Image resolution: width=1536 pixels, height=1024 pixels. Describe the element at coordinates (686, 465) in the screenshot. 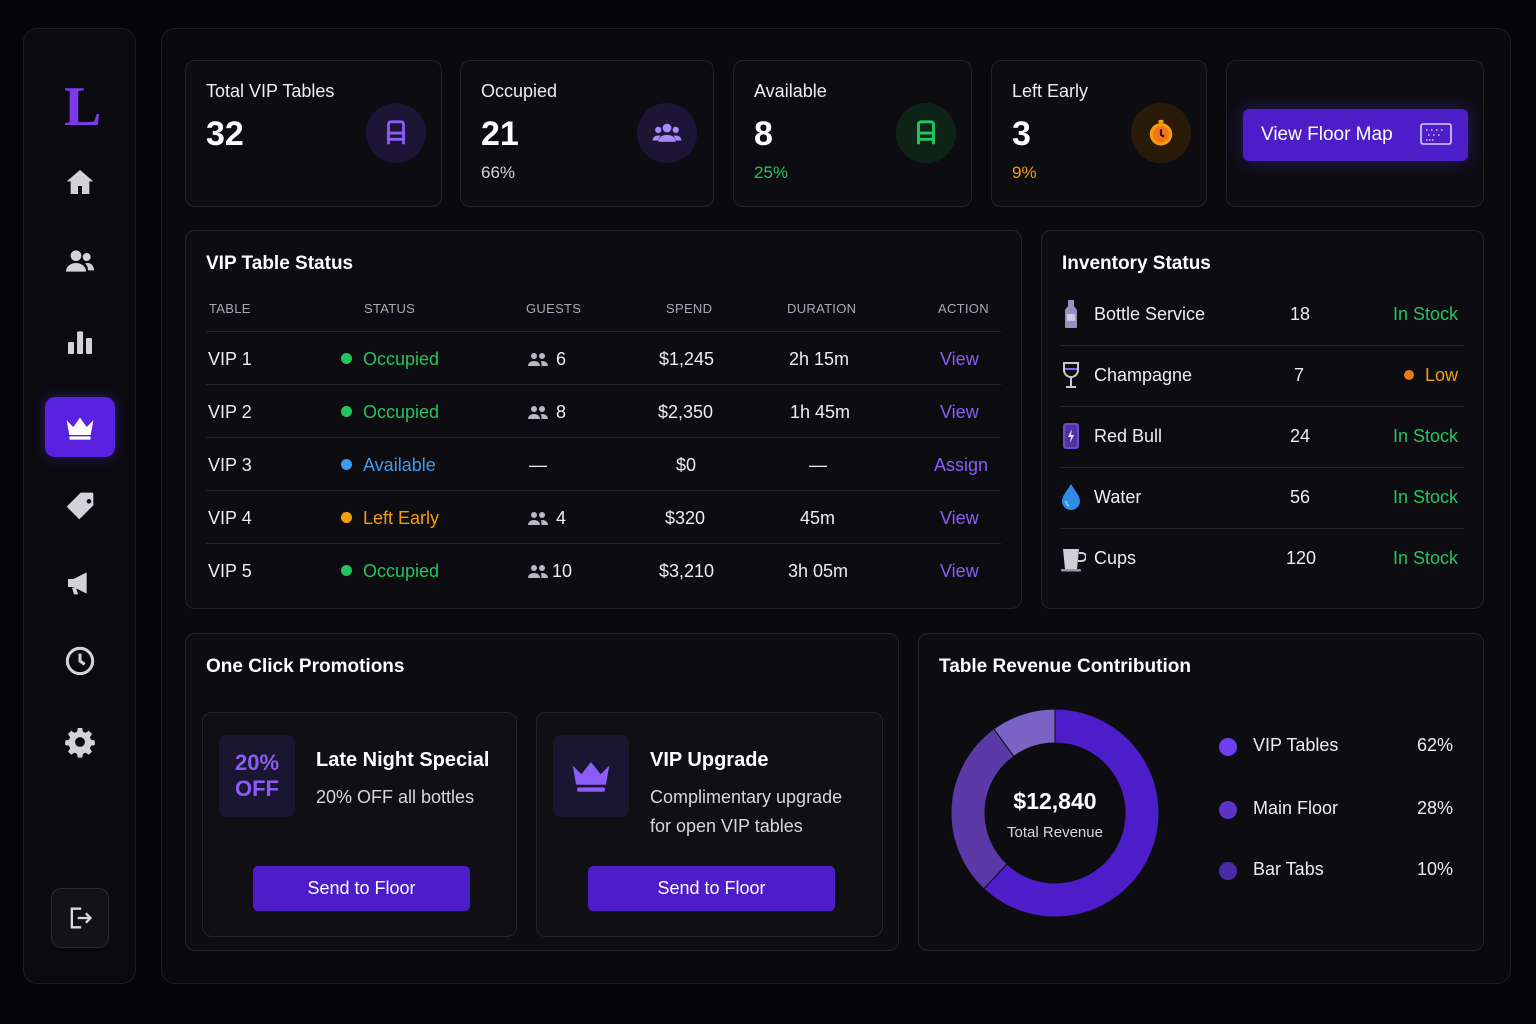

I see `spend-cell: $0` at that location.